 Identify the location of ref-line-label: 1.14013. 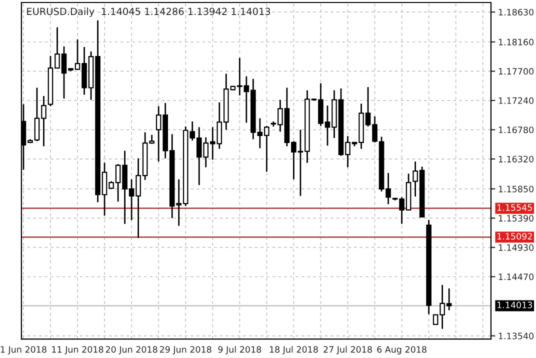
(514, 305).